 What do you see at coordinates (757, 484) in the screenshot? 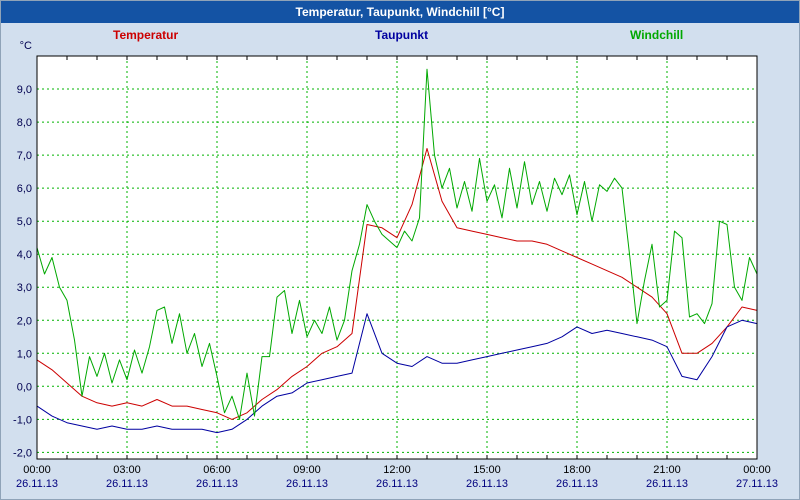
I see `x-axis-date-label: 27.11.13` at bounding box center [757, 484].